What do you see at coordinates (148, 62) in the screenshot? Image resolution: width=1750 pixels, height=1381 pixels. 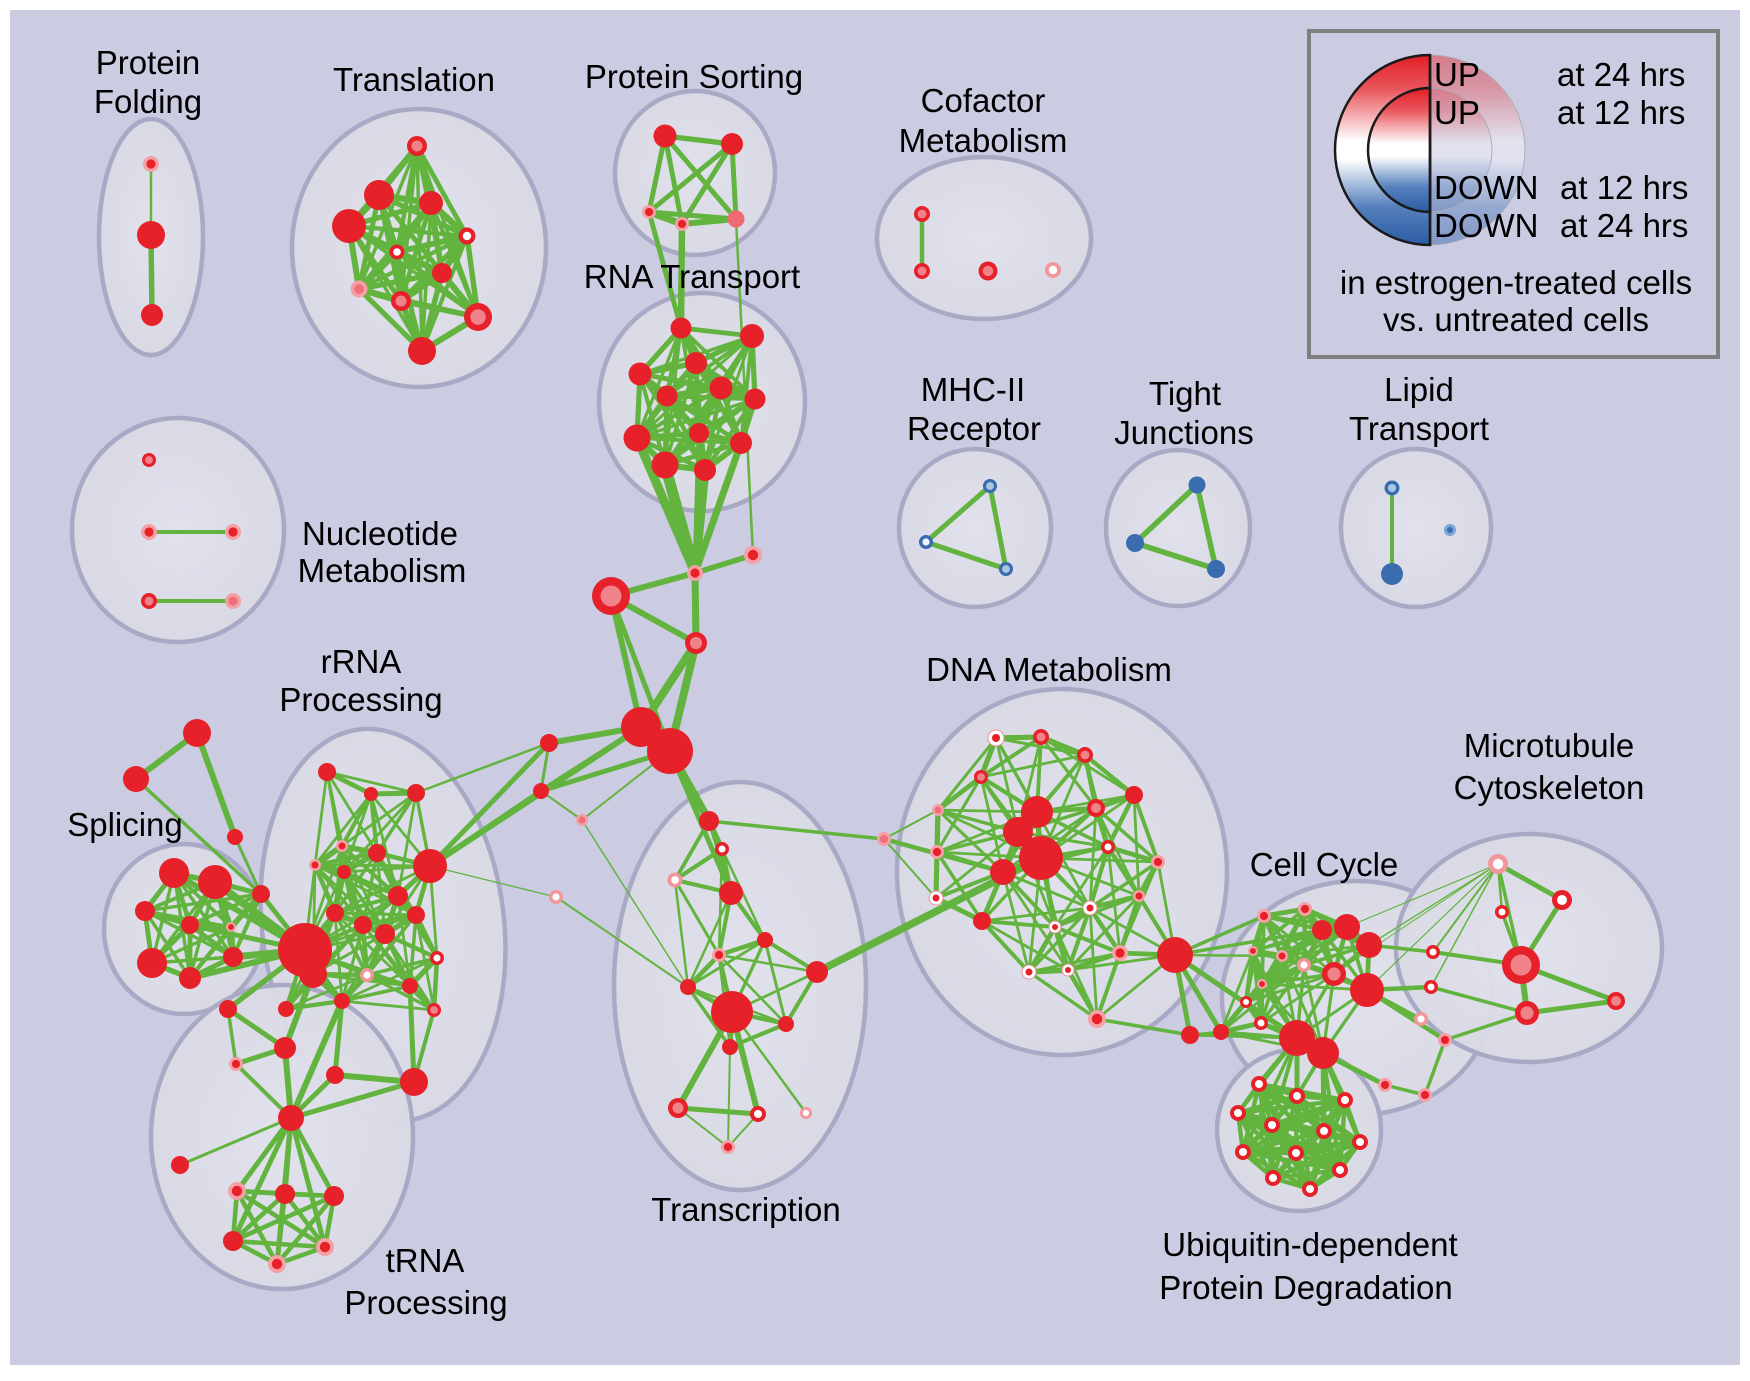 I see `svg-text: Protein` at bounding box center [148, 62].